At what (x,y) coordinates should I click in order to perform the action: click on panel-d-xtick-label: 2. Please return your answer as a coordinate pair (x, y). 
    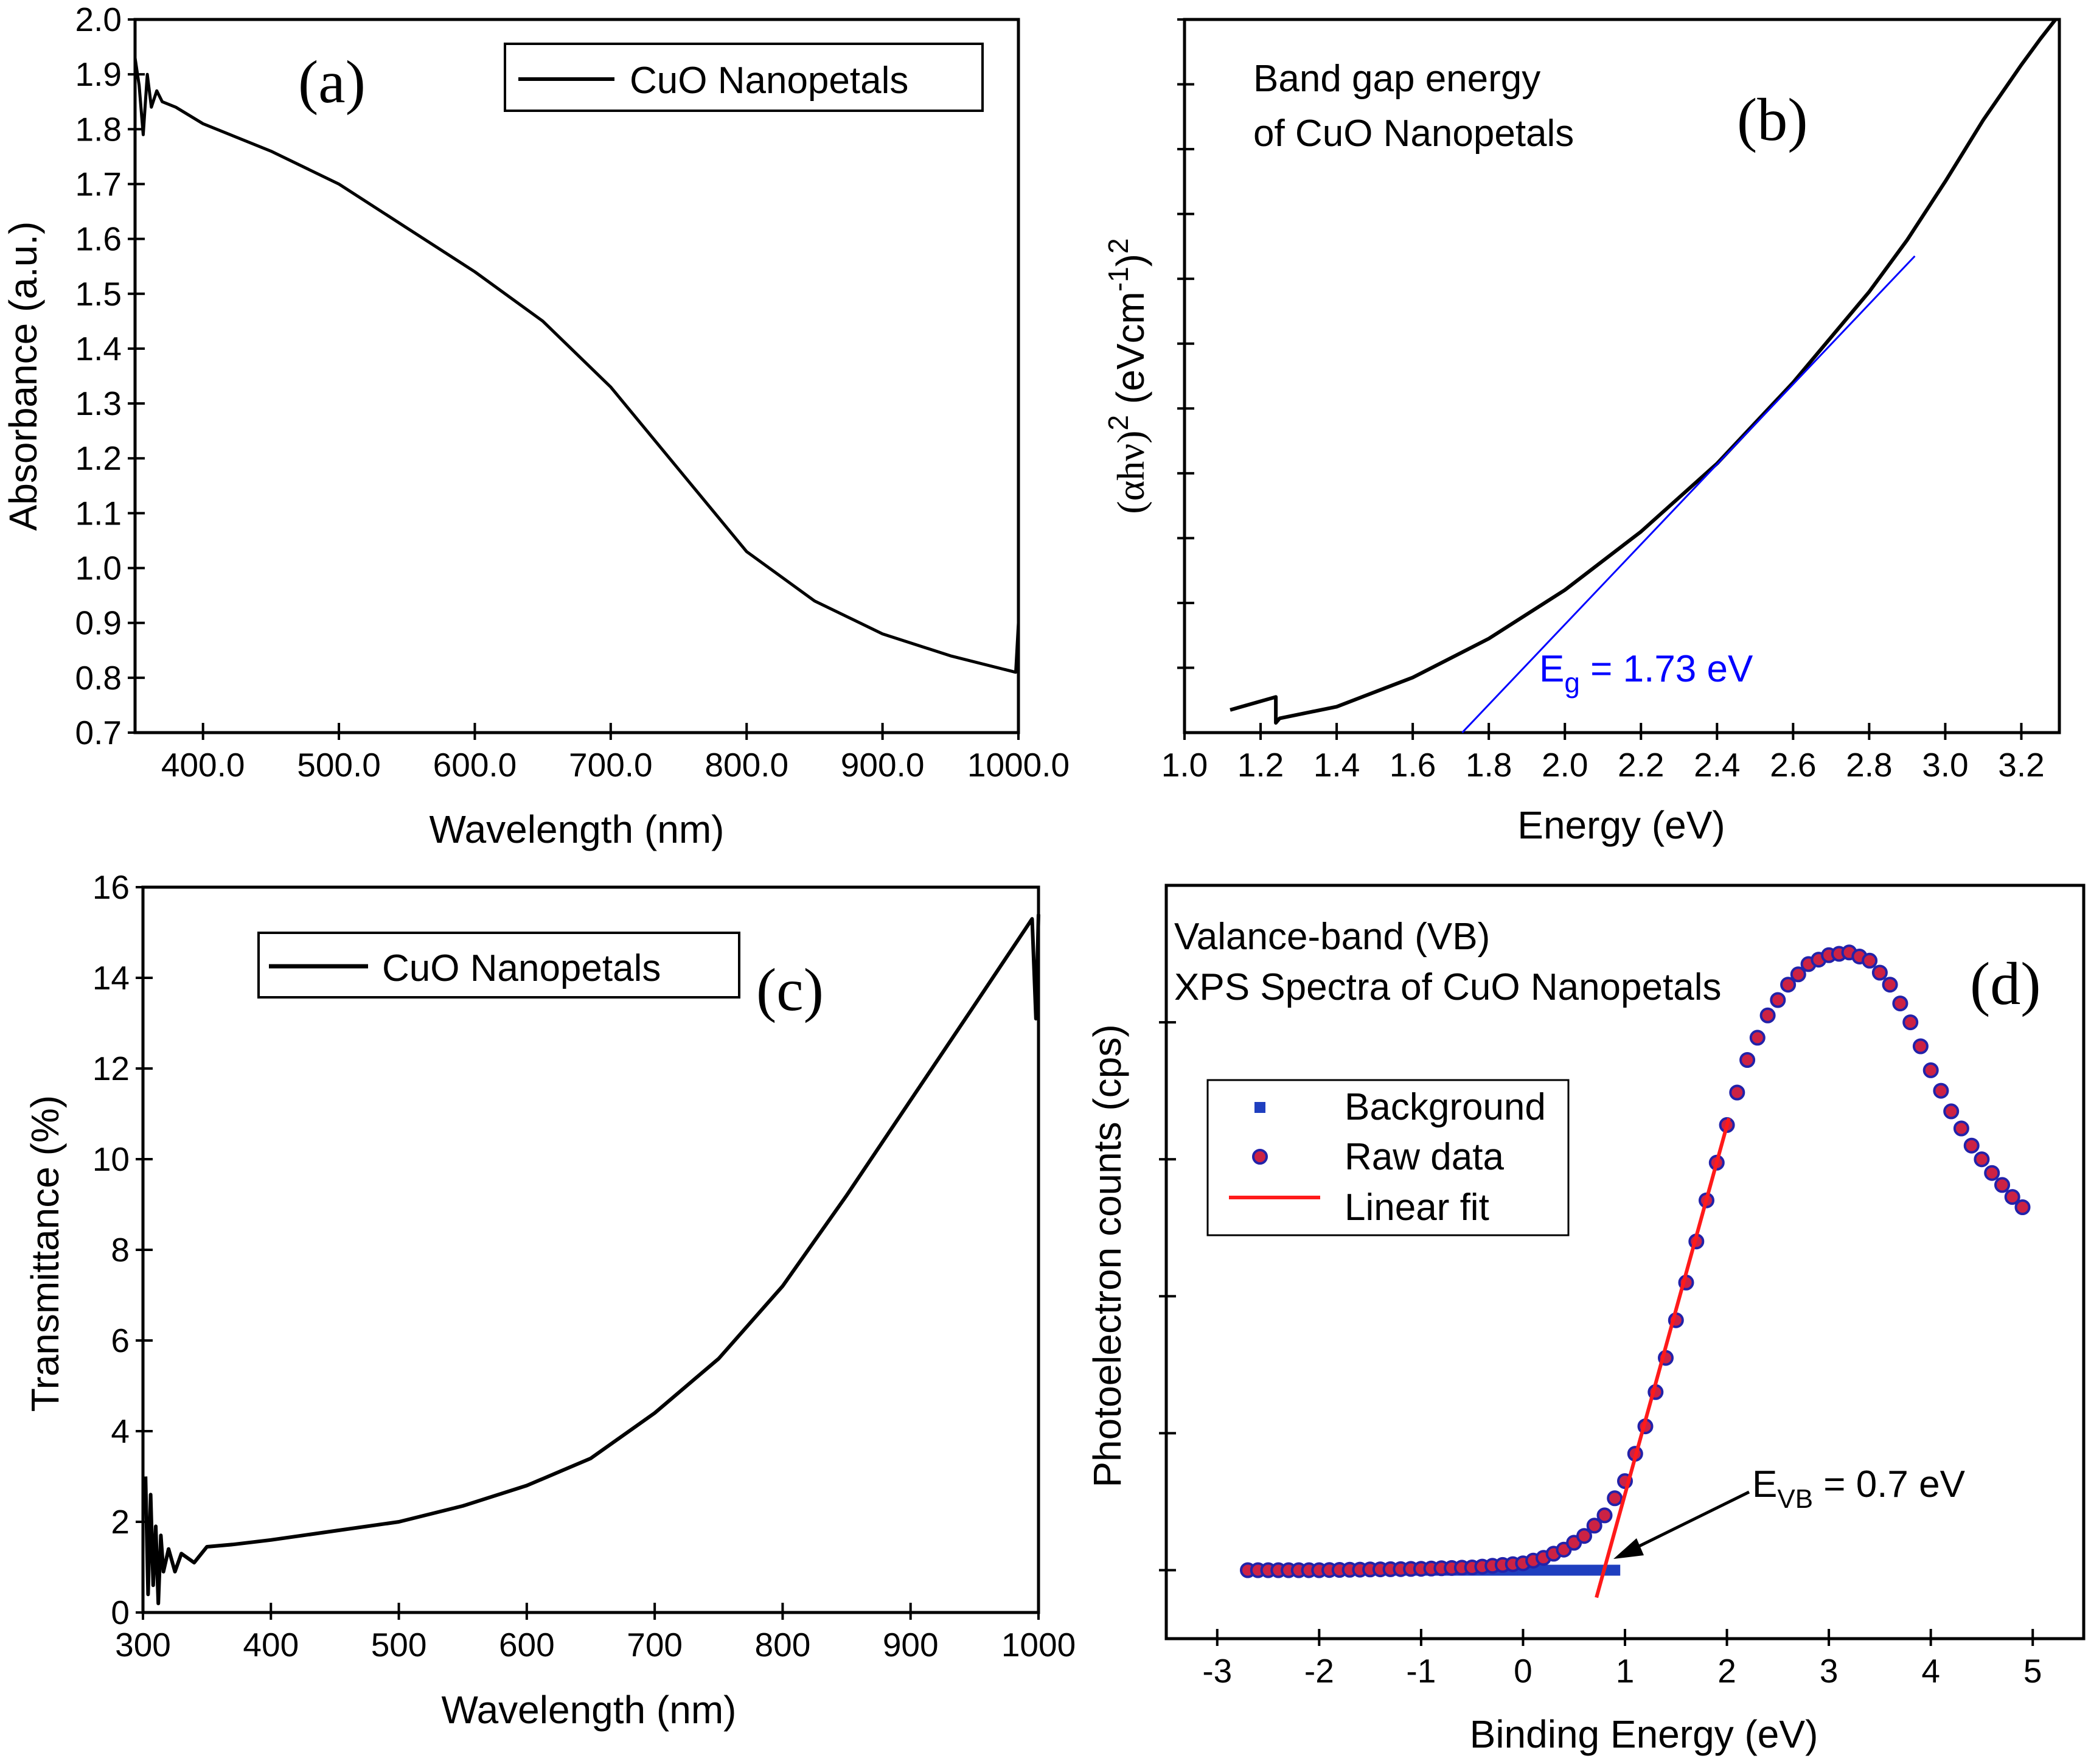
    Looking at the image, I should click on (1726, 1671).